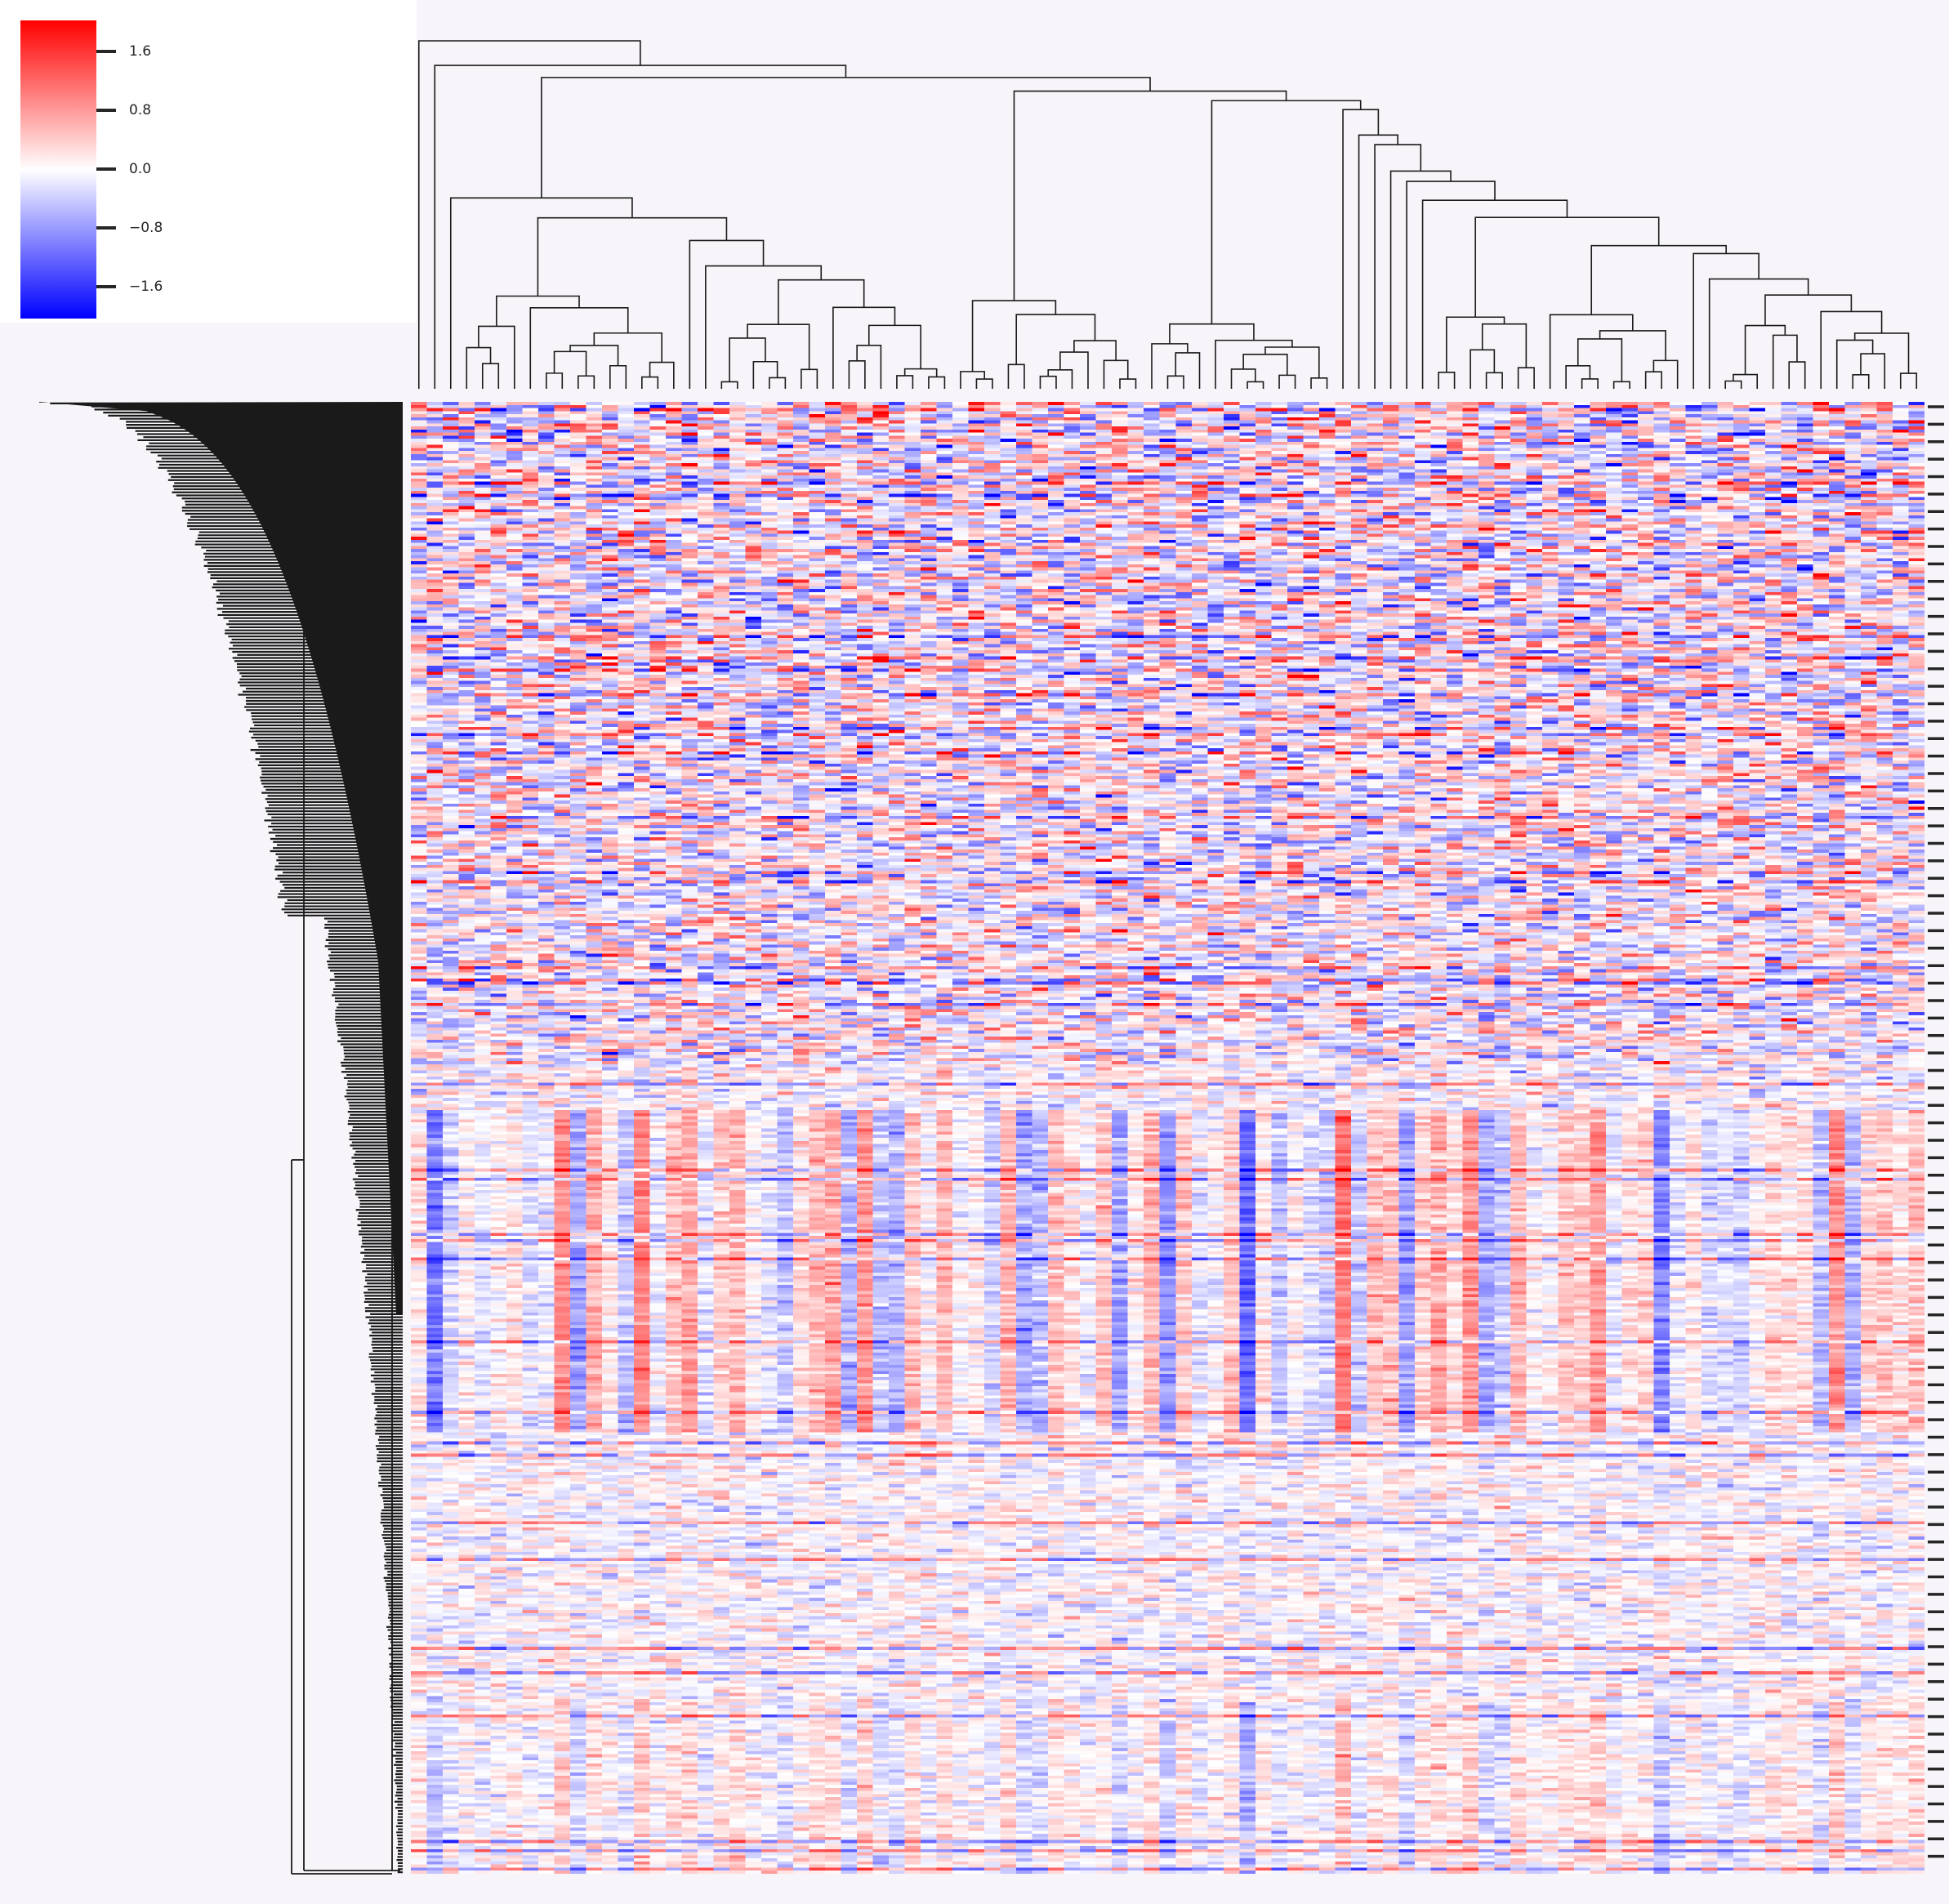 This screenshot has height=1904, width=1949. What do you see at coordinates (208, 162) in the screenshot?
I see `colorbar-panel: 1.6 0.8 0.0 −0.8 −1.6` at bounding box center [208, 162].